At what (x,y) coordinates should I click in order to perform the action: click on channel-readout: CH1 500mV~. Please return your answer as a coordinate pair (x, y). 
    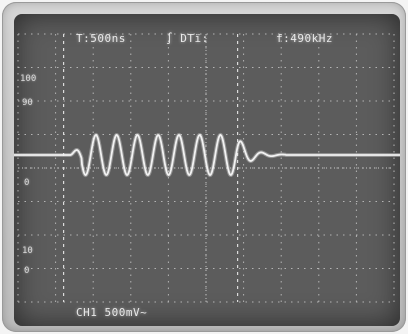
    Looking at the image, I should click on (112, 312).